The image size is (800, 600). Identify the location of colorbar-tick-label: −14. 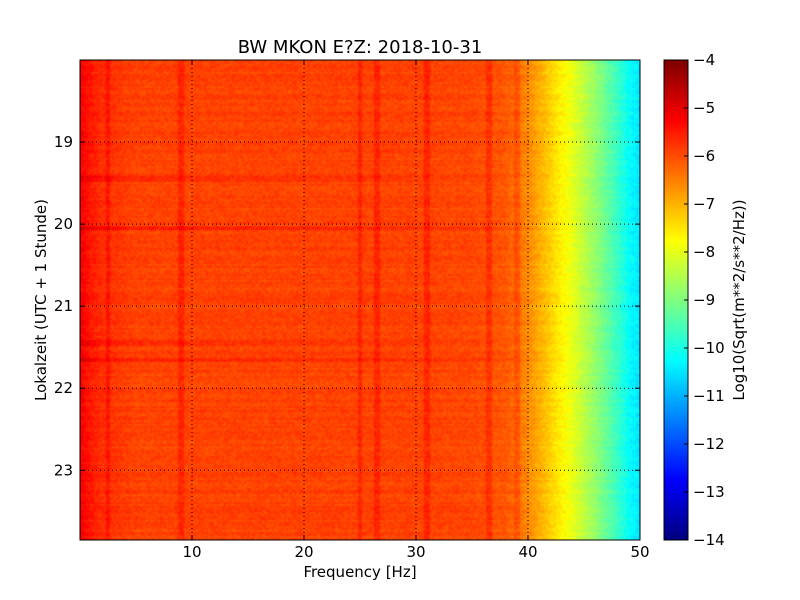
(709, 540).